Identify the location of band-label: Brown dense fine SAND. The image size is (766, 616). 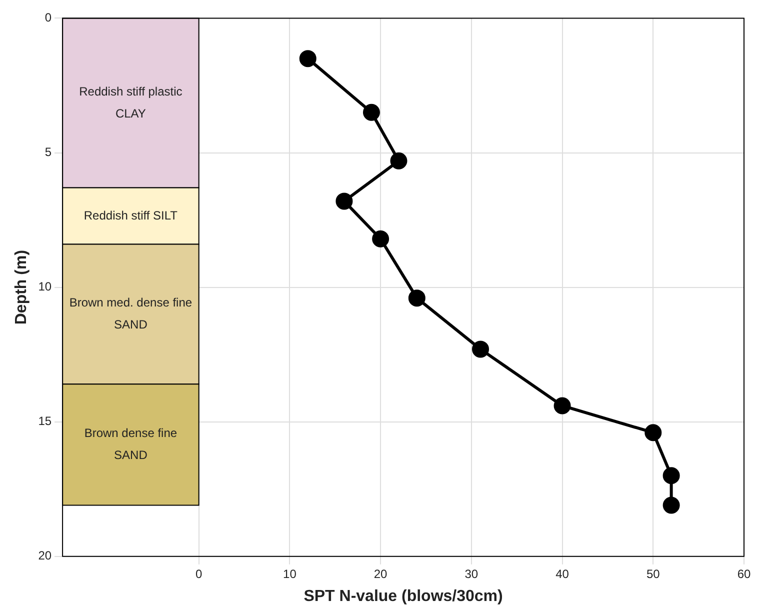
(131, 444).